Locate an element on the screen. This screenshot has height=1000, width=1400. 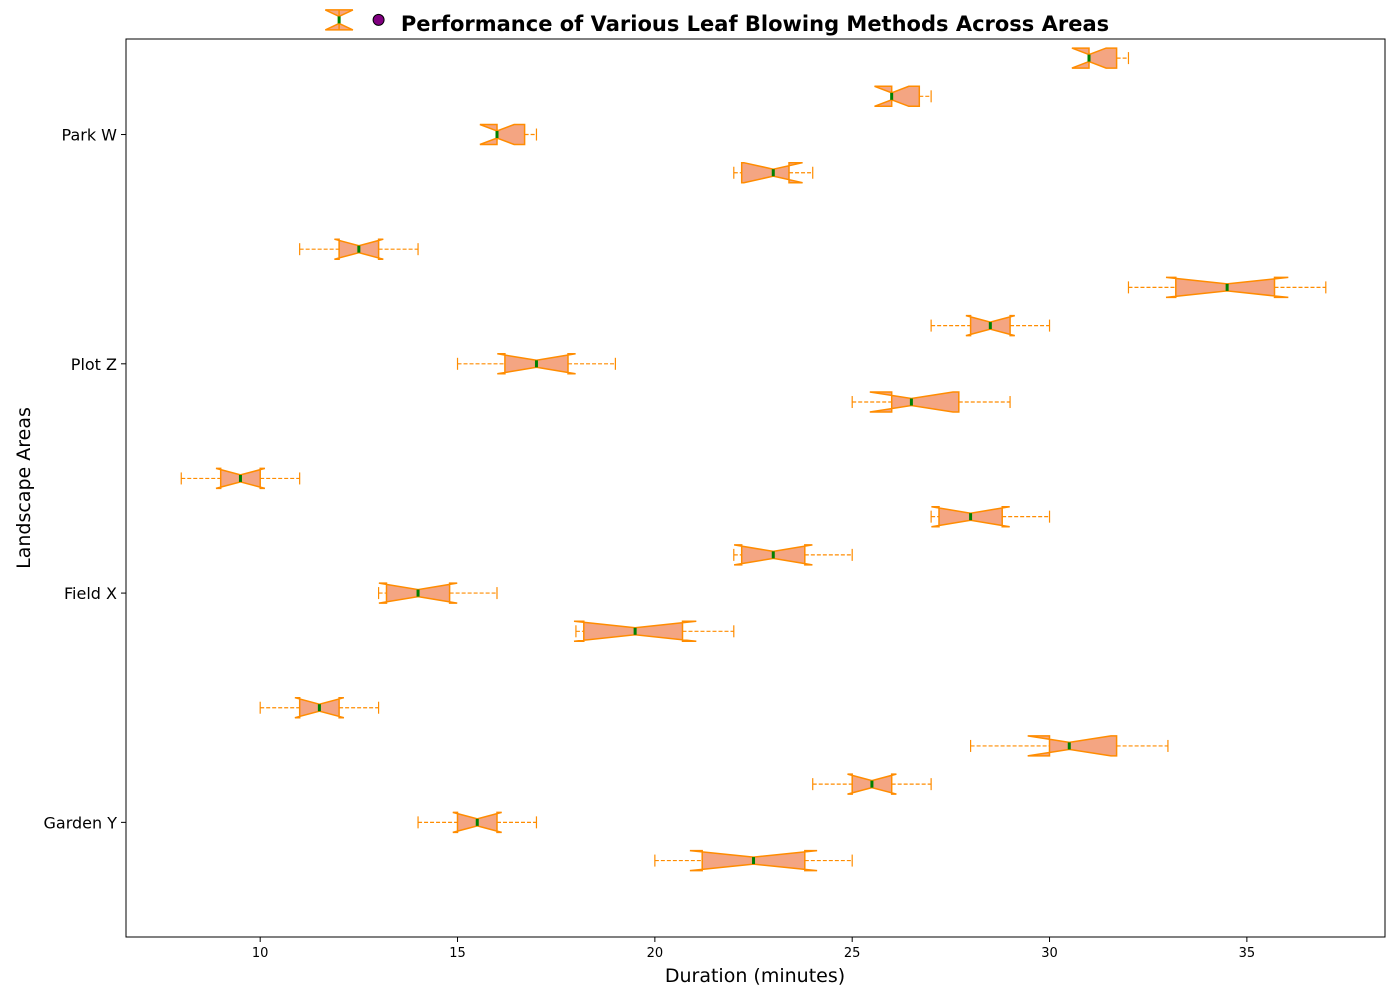
y-axis-label: Landscape Areas is located at coordinates (24, 488).